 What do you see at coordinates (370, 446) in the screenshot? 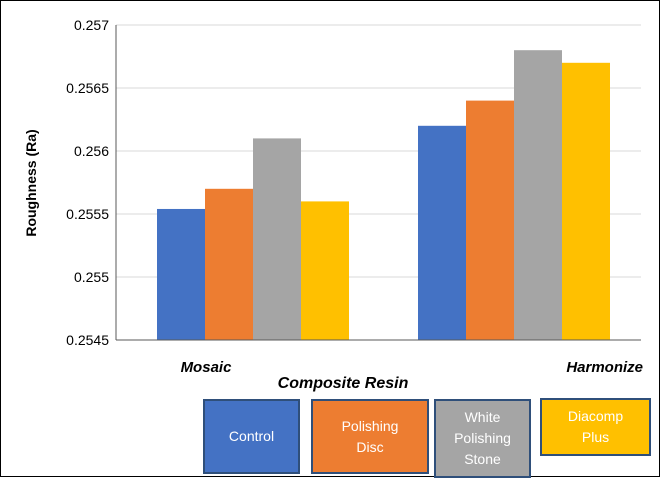
I see `legend-label-line: Disc` at bounding box center [370, 446].